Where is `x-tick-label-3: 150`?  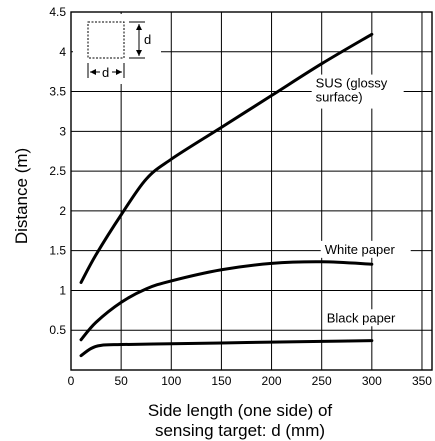 x-tick-label-3: 150 is located at coordinates (221, 381).